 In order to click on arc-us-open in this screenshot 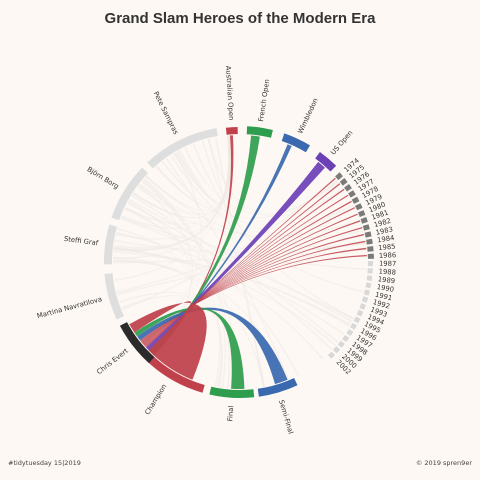, I will do `click(326, 162)`.